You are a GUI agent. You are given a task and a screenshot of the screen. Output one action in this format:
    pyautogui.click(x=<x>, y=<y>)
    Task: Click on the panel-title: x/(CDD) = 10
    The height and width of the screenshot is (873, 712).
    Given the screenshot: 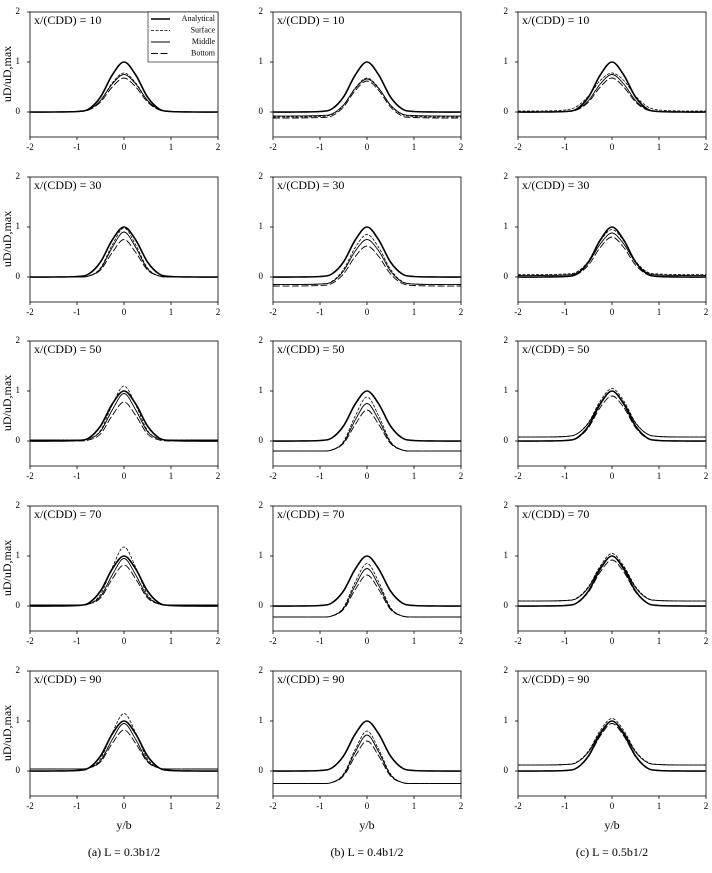 What is the action you would take?
    pyautogui.click(x=310, y=20)
    